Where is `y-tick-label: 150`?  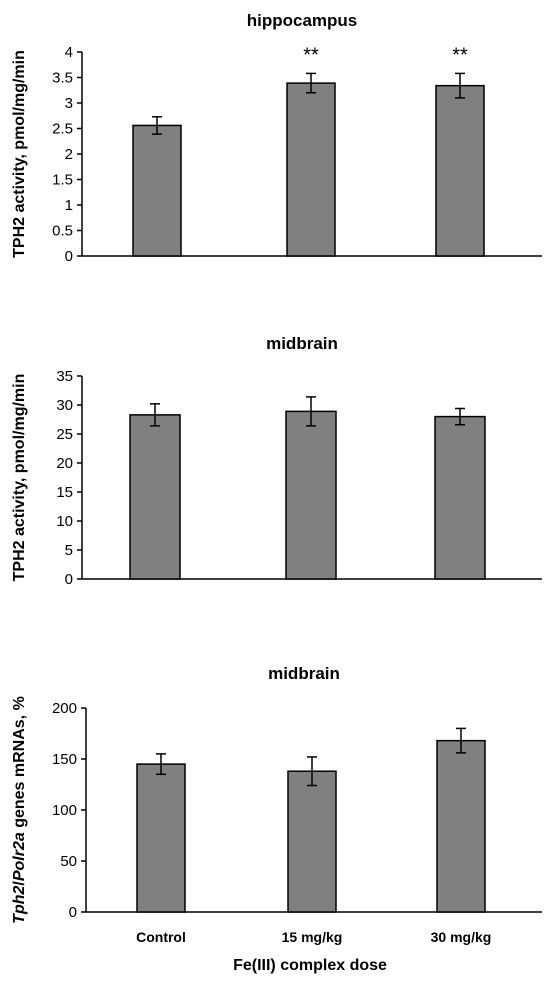
y-tick-label: 150 is located at coordinates (64, 759).